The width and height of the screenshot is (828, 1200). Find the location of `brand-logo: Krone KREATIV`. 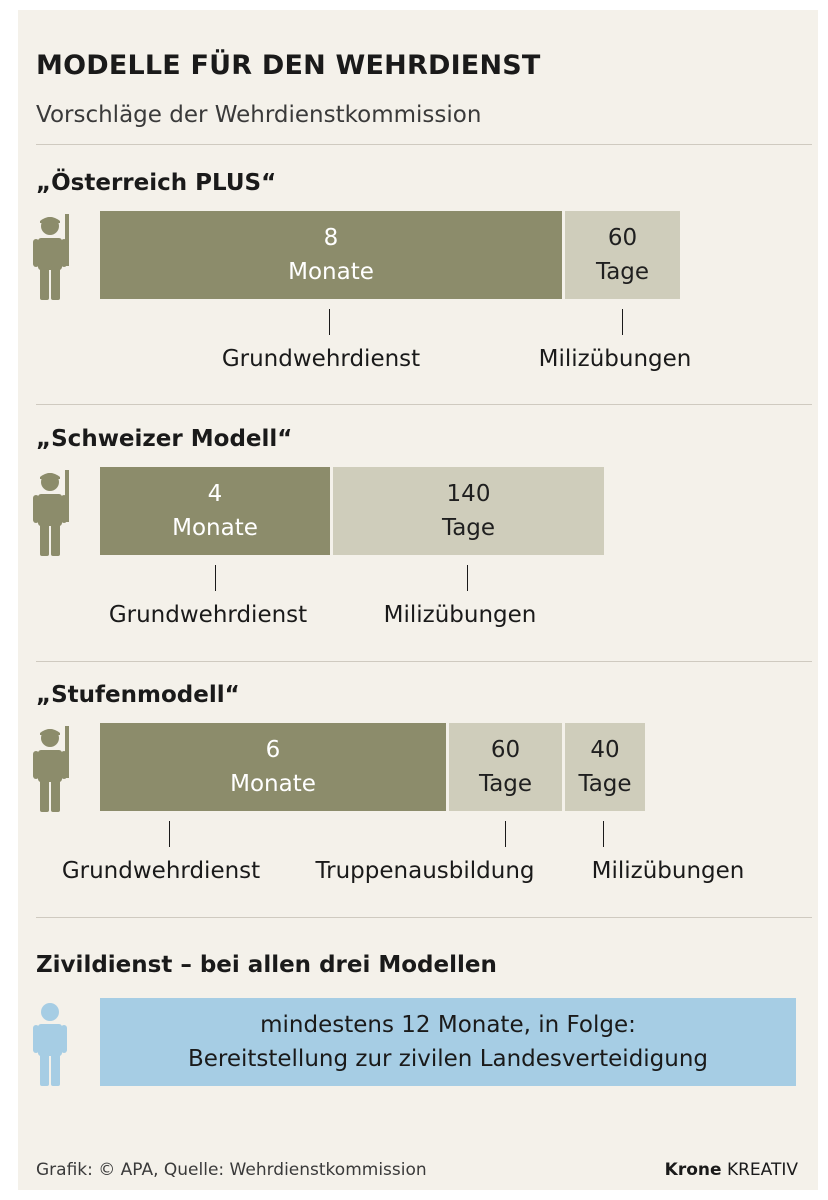

brand-logo: Krone KREATIV is located at coordinates (731, 1170).